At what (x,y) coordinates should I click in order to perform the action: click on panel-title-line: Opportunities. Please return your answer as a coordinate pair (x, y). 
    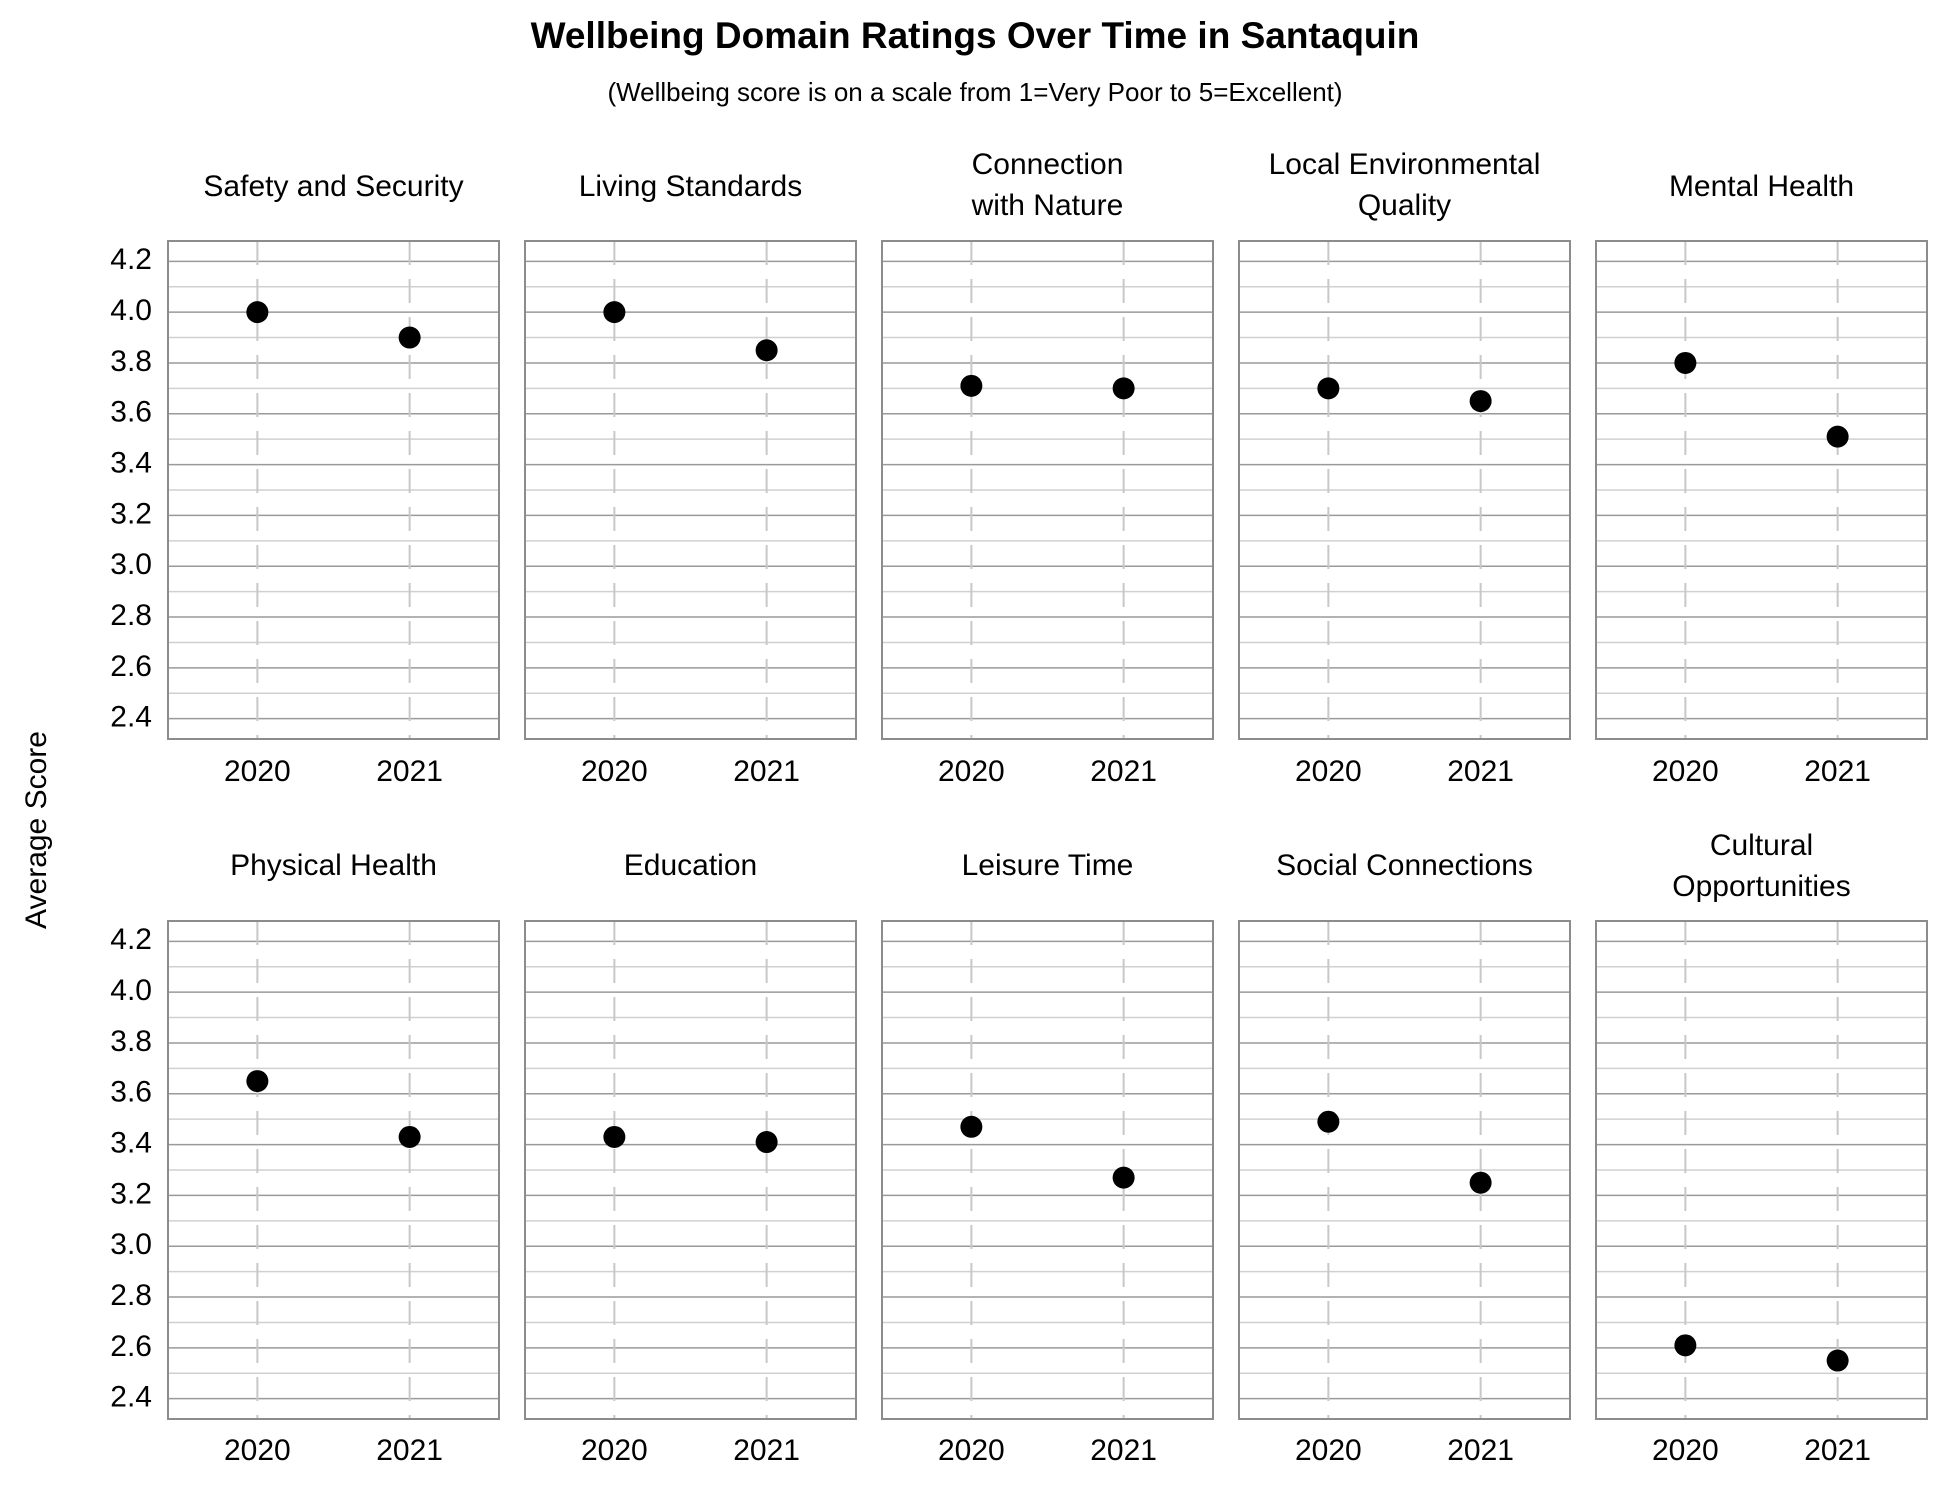
    Looking at the image, I should click on (1761, 886).